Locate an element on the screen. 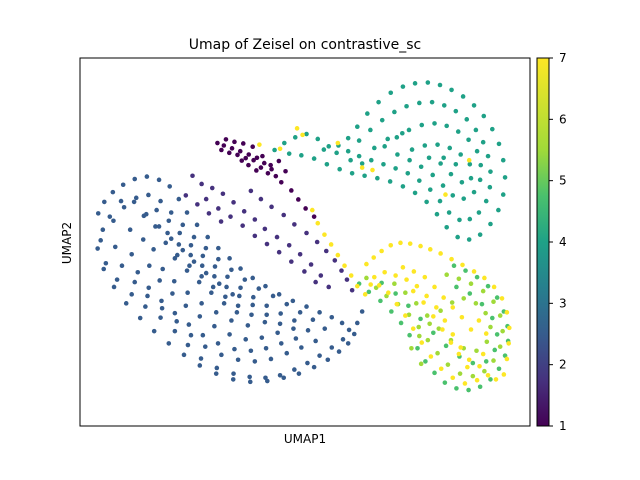 This screenshot has width=640, height=480. colorbar-tick-label: 1 is located at coordinates (563, 426).